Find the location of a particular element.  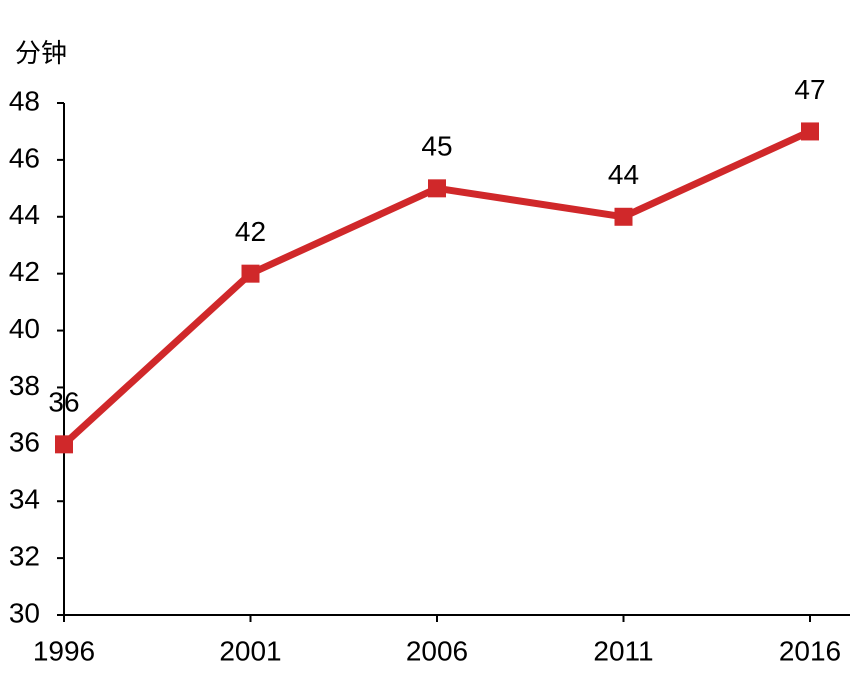

y-tick-label: 42 is located at coordinates (24, 271).